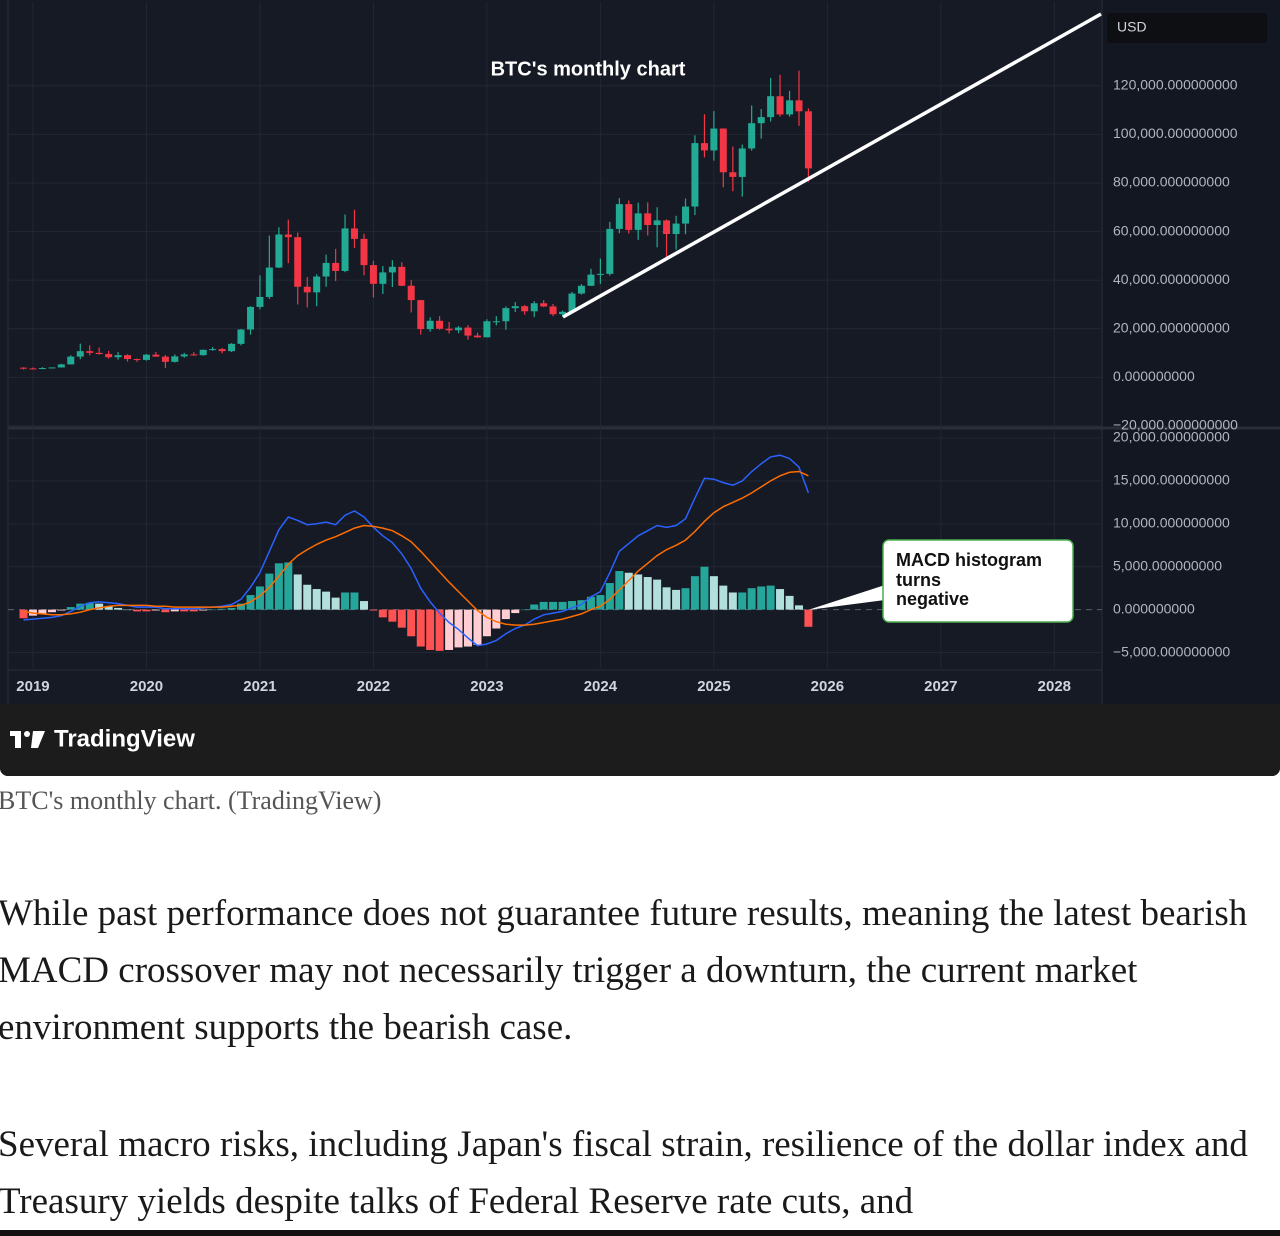  I want to click on y-tick-label: 15,000.000000000, so click(1171, 480).